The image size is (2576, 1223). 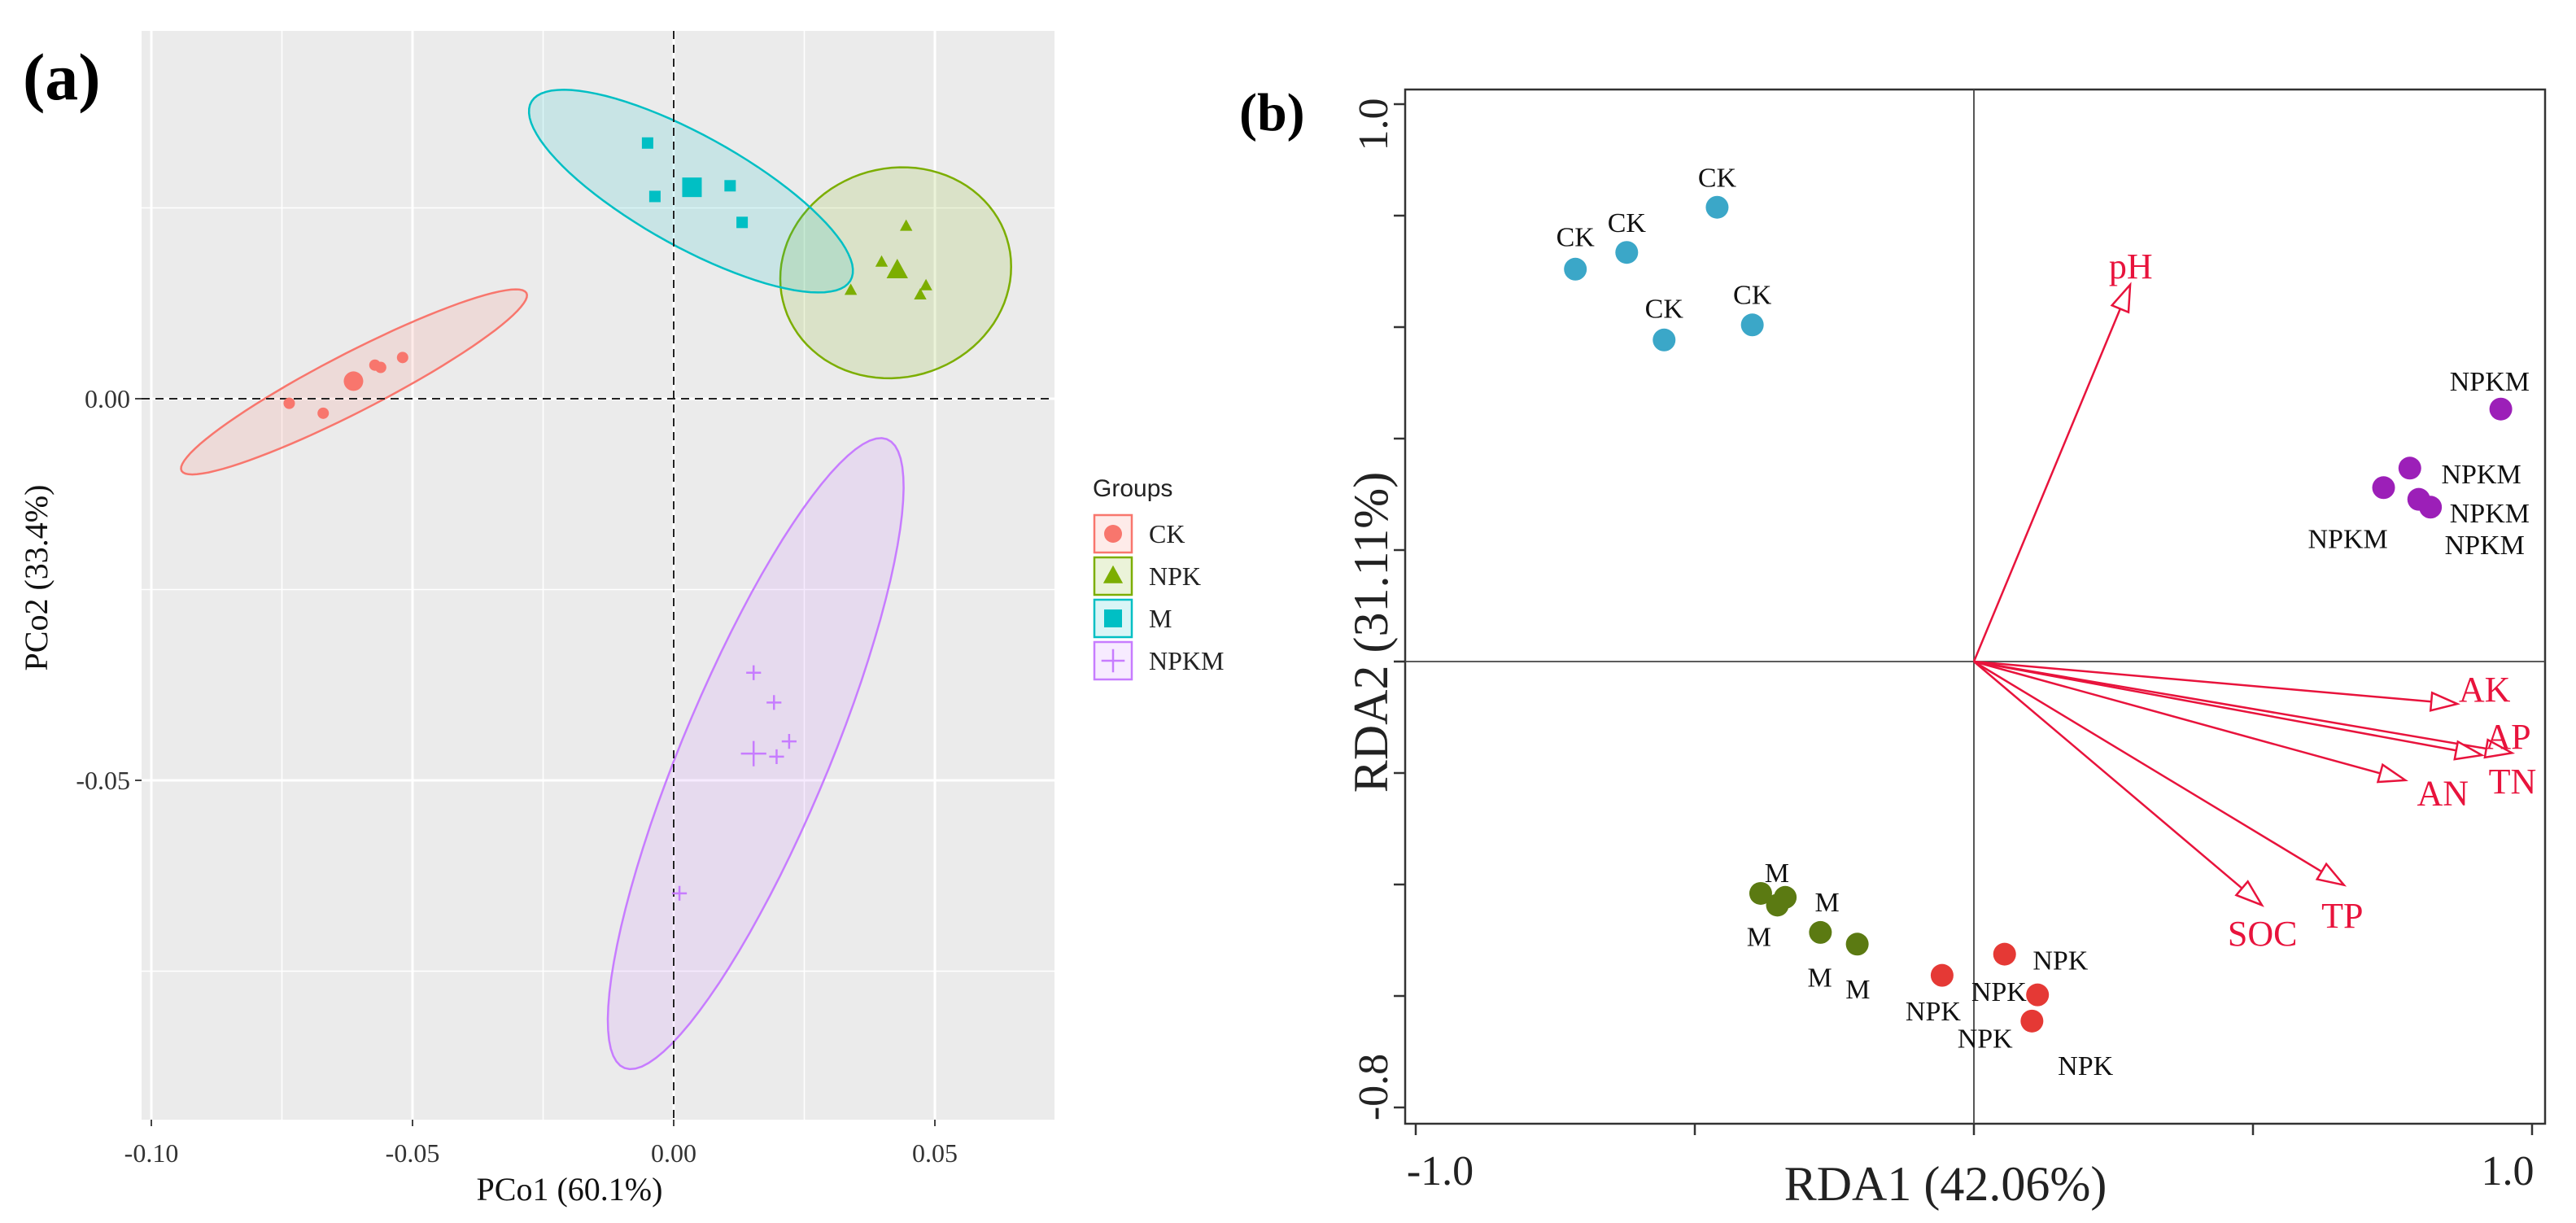 I want to click on centroid-npk, so click(x=897, y=269).